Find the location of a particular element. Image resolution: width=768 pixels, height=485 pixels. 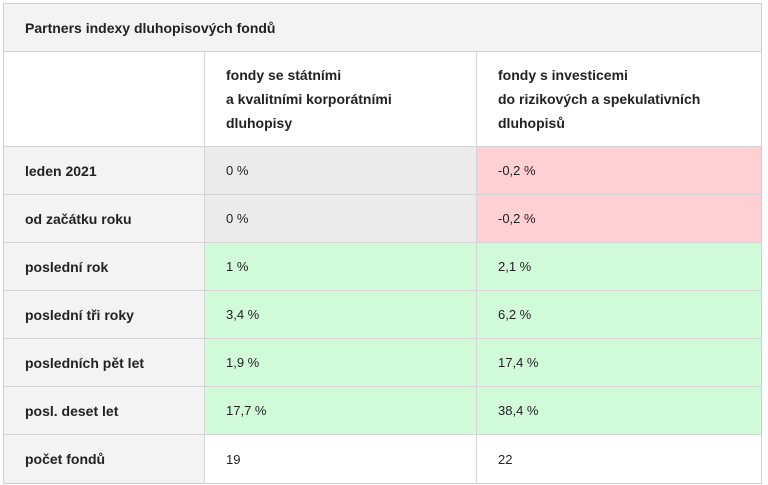

cell-government-bonds: 1 % is located at coordinates (341, 266).